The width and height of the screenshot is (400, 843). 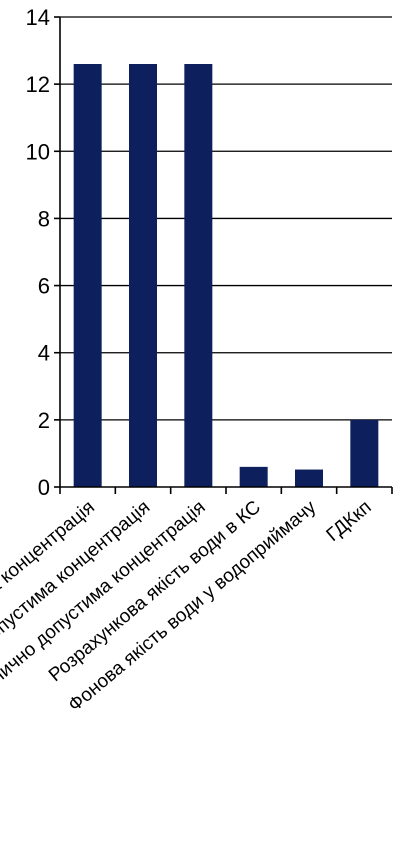 What do you see at coordinates (349, 521) in the screenshot?
I see `x-category-label: ГДКкп` at bounding box center [349, 521].